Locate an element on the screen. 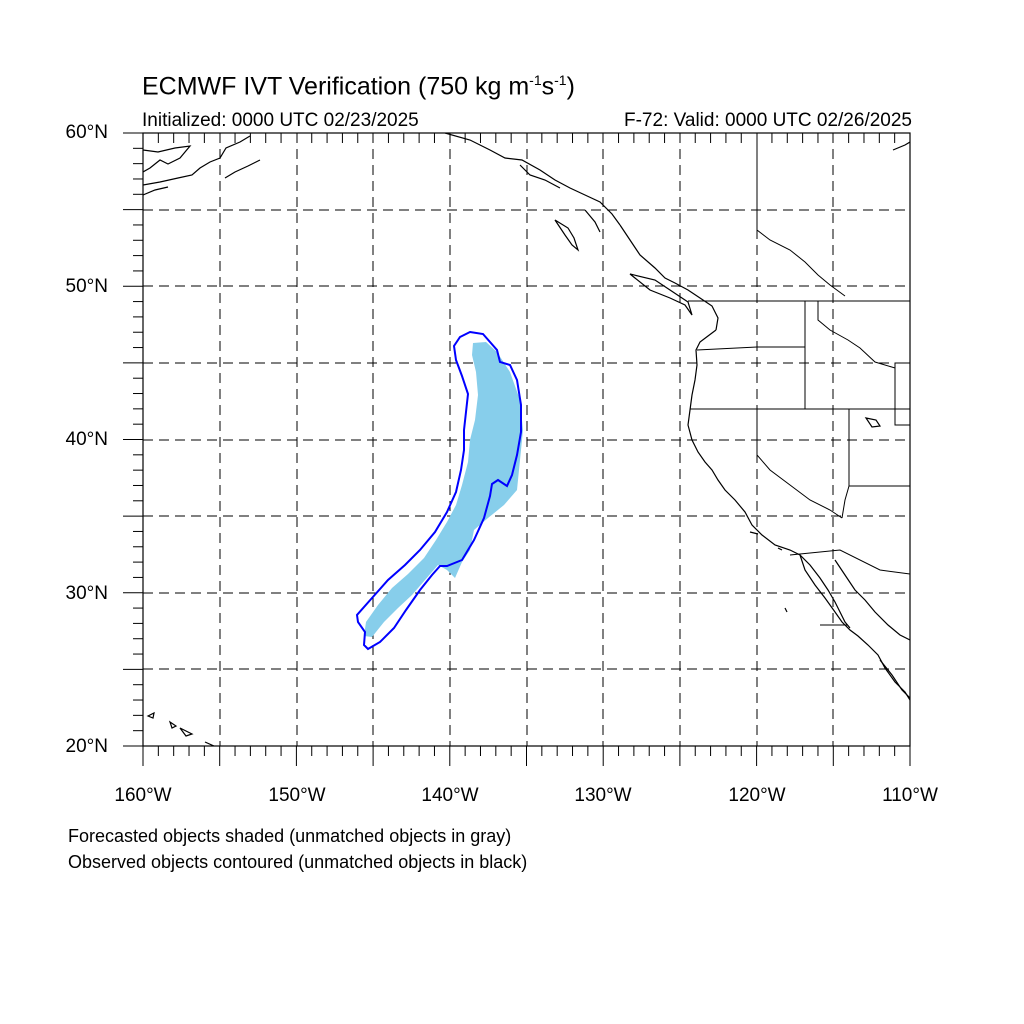 This screenshot has height=1024, width=1024. lon-label-150w: 150°W is located at coordinates (297, 795).